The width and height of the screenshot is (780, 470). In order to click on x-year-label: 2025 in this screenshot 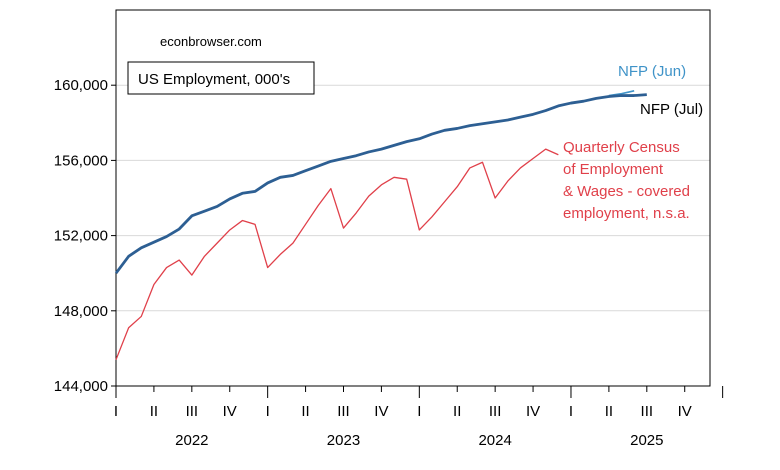, I will do `click(646, 440)`.